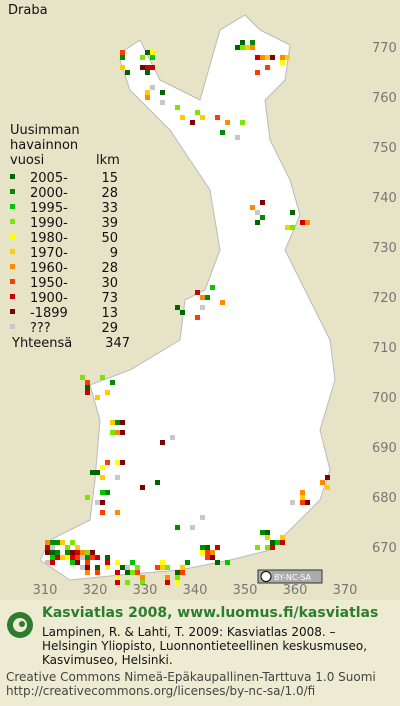  I want to click on legend-label: 1960-, so click(49, 268).